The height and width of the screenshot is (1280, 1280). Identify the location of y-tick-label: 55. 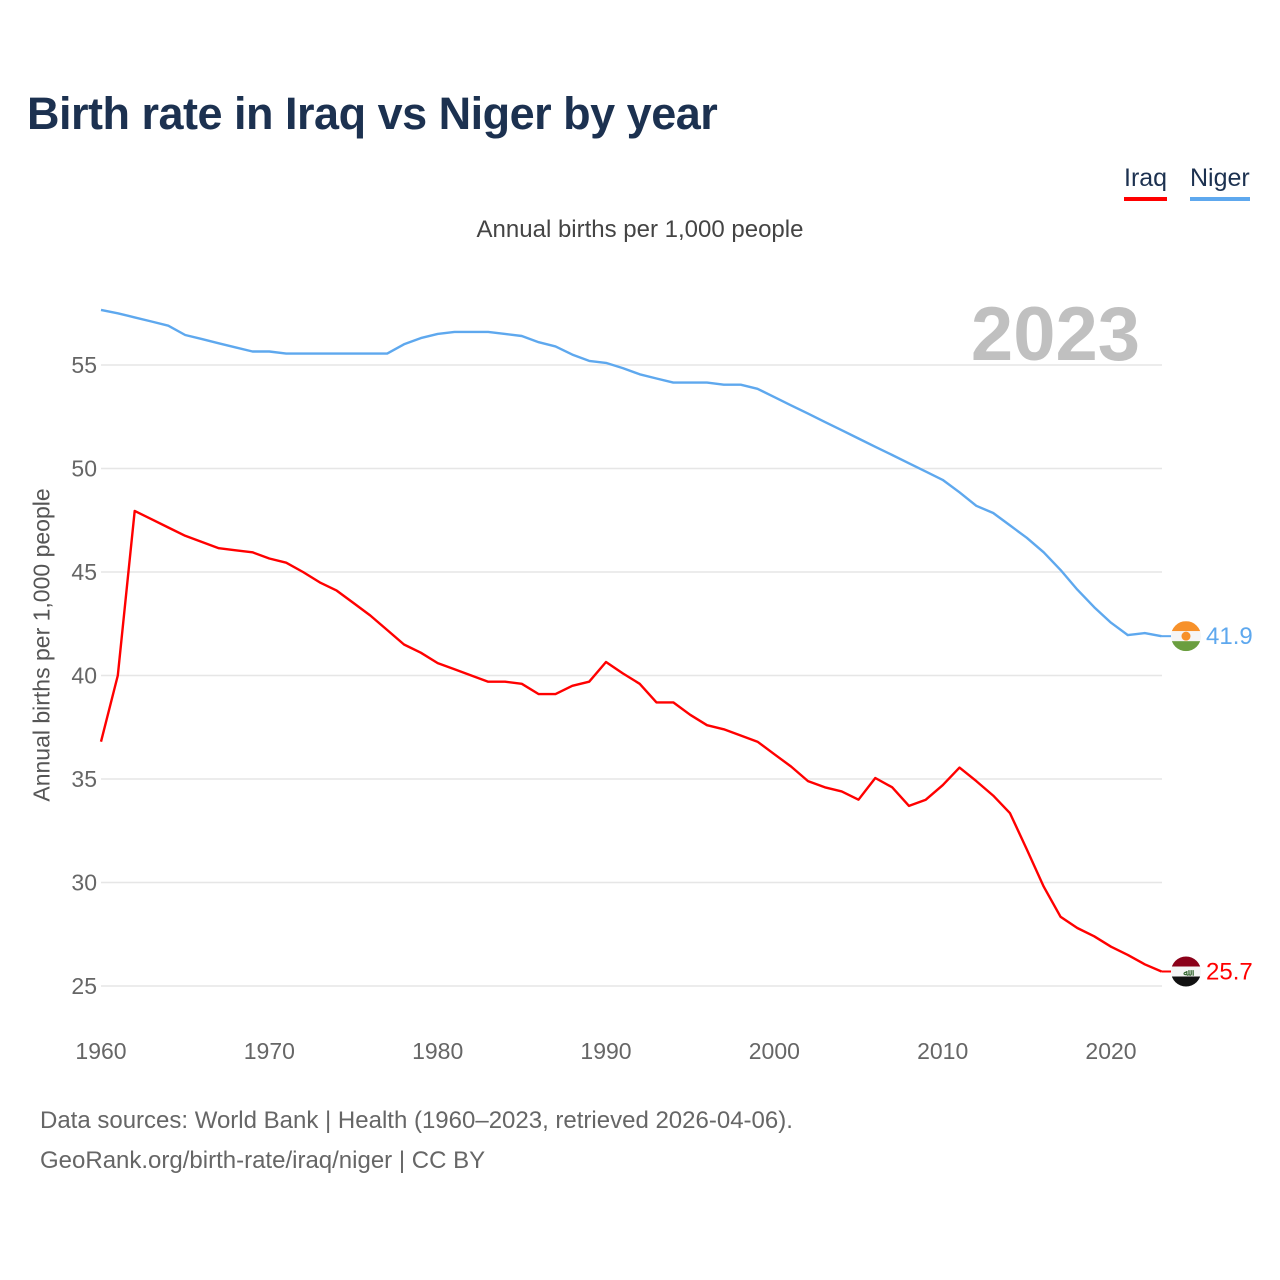
(84, 365).